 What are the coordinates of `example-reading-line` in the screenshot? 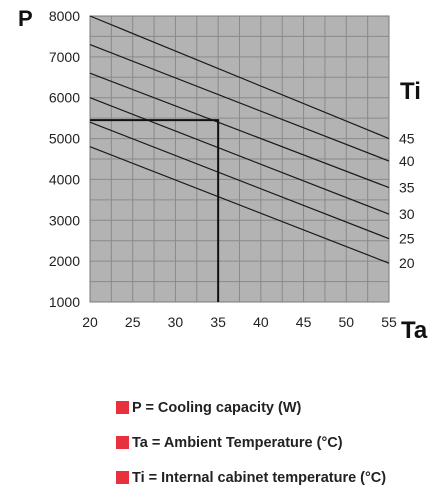 It's located at (155, 210).